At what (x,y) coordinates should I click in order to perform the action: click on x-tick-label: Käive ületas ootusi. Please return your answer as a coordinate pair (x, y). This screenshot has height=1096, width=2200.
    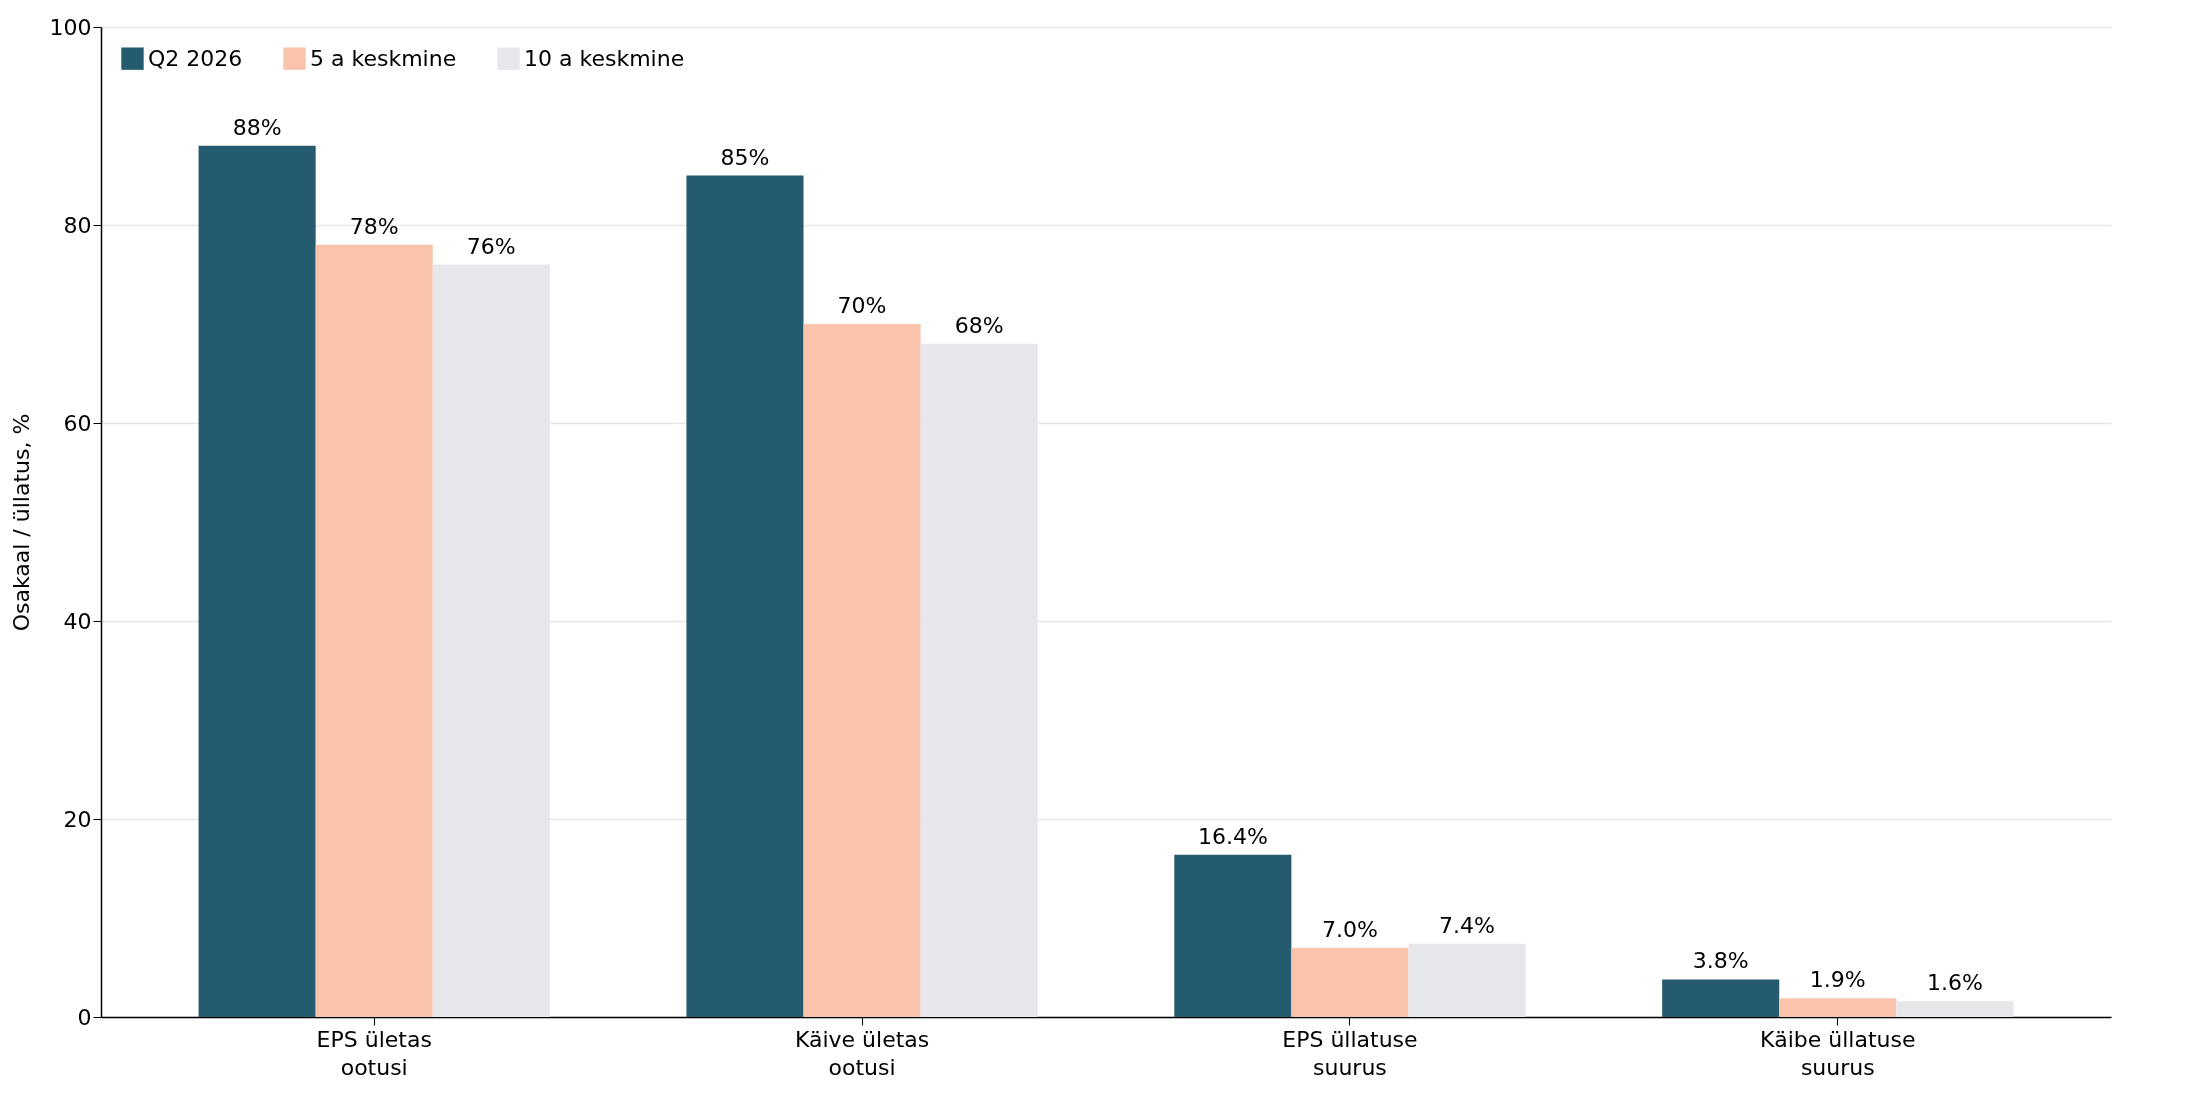
    Looking at the image, I should click on (862, 1053).